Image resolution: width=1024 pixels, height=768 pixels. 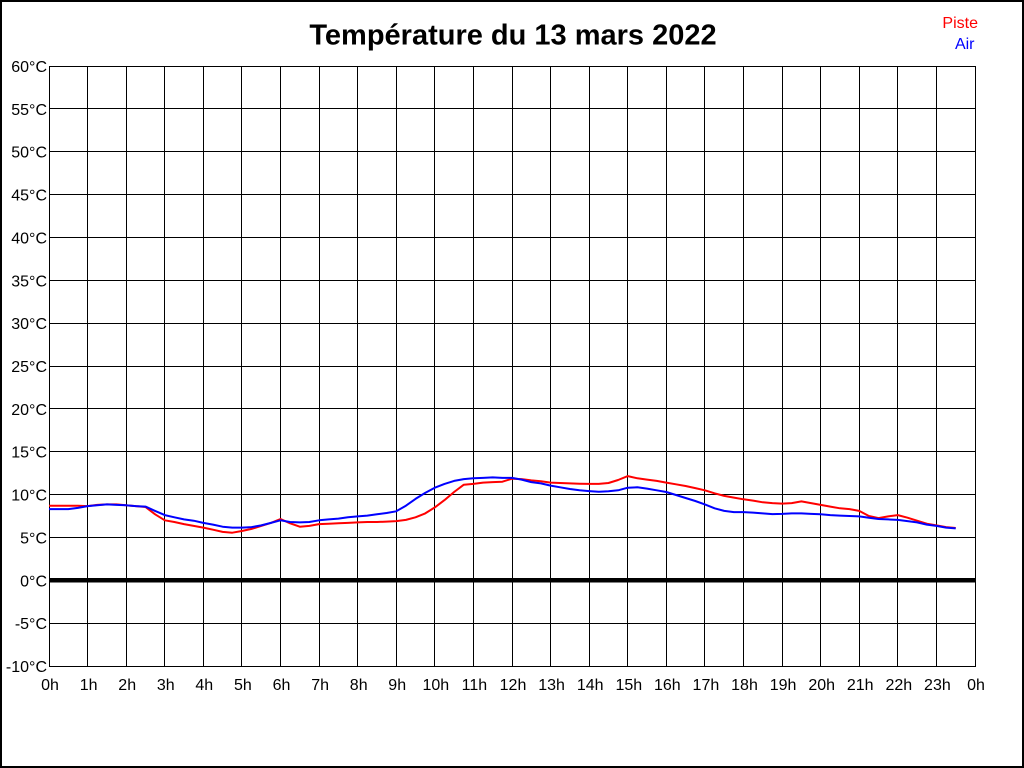 What do you see at coordinates (29, 153) in the screenshot?
I see `svg-text: 50°C` at bounding box center [29, 153].